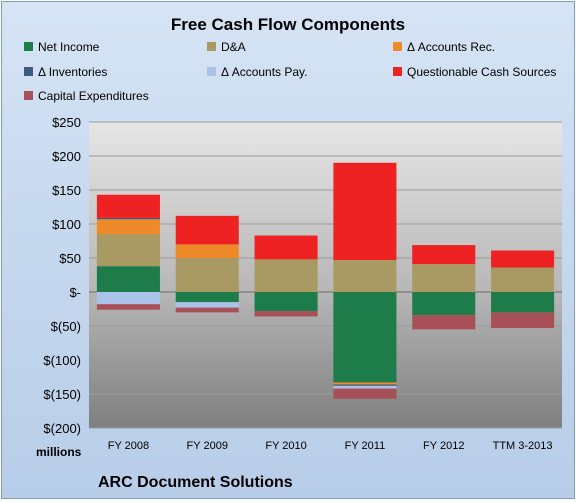  I want to click on legend-item-accounts-rec: Δ Accounts Rec., so click(444, 47).